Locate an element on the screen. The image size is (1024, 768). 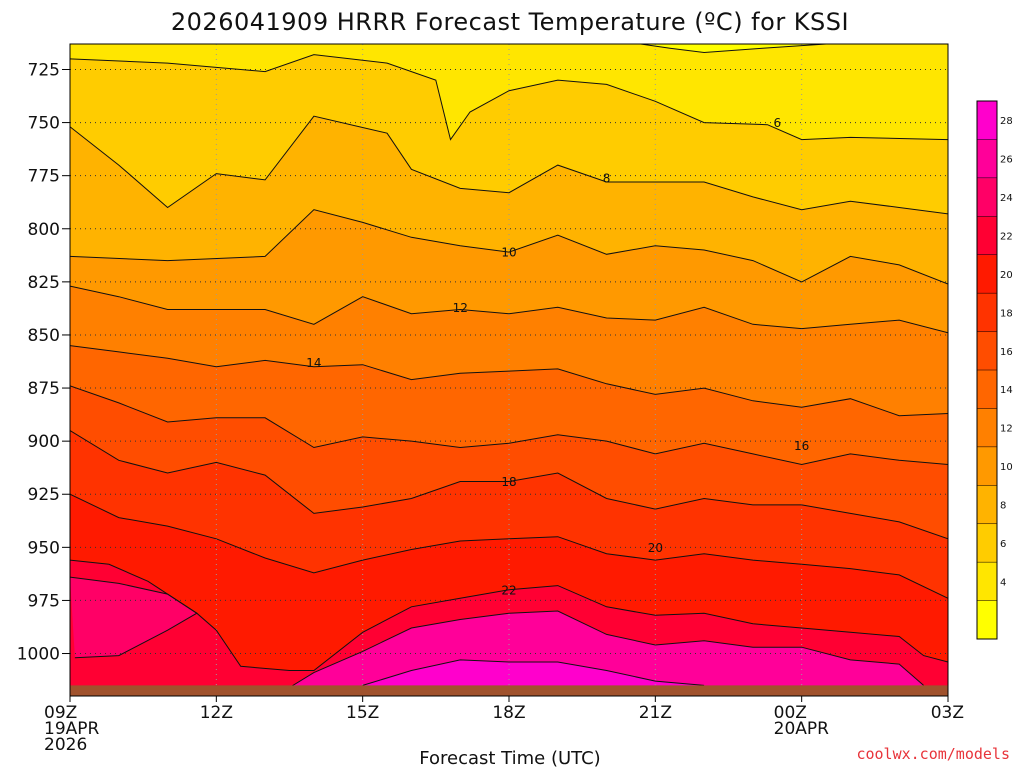
isotherm-label: 8 is located at coordinates (607, 178).